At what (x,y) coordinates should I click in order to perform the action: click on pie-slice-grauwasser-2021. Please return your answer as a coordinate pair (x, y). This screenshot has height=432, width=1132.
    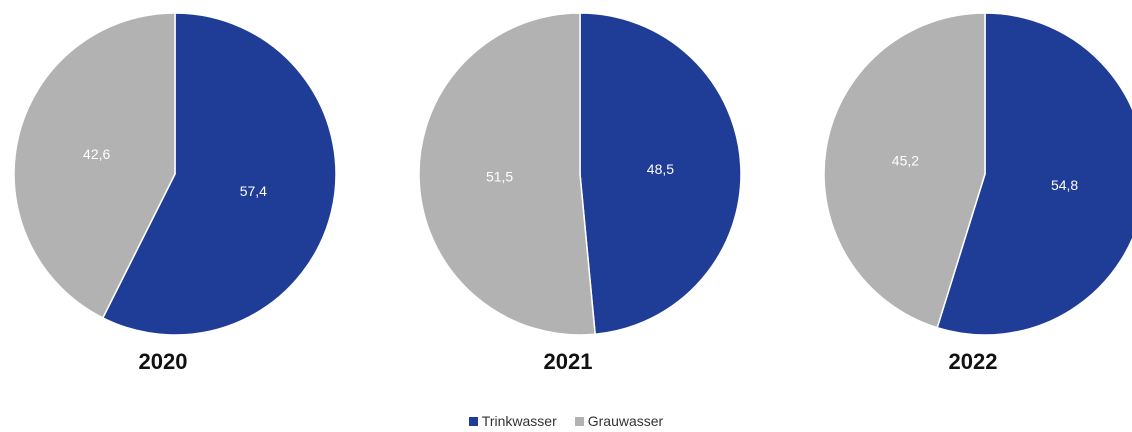
    Looking at the image, I should click on (507, 174).